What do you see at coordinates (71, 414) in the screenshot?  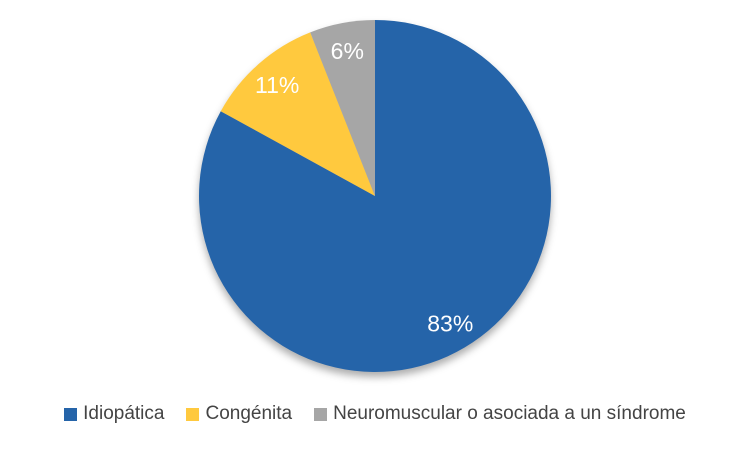 I see `legend-swatch-idiopatica` at bounding box center [71, 414].